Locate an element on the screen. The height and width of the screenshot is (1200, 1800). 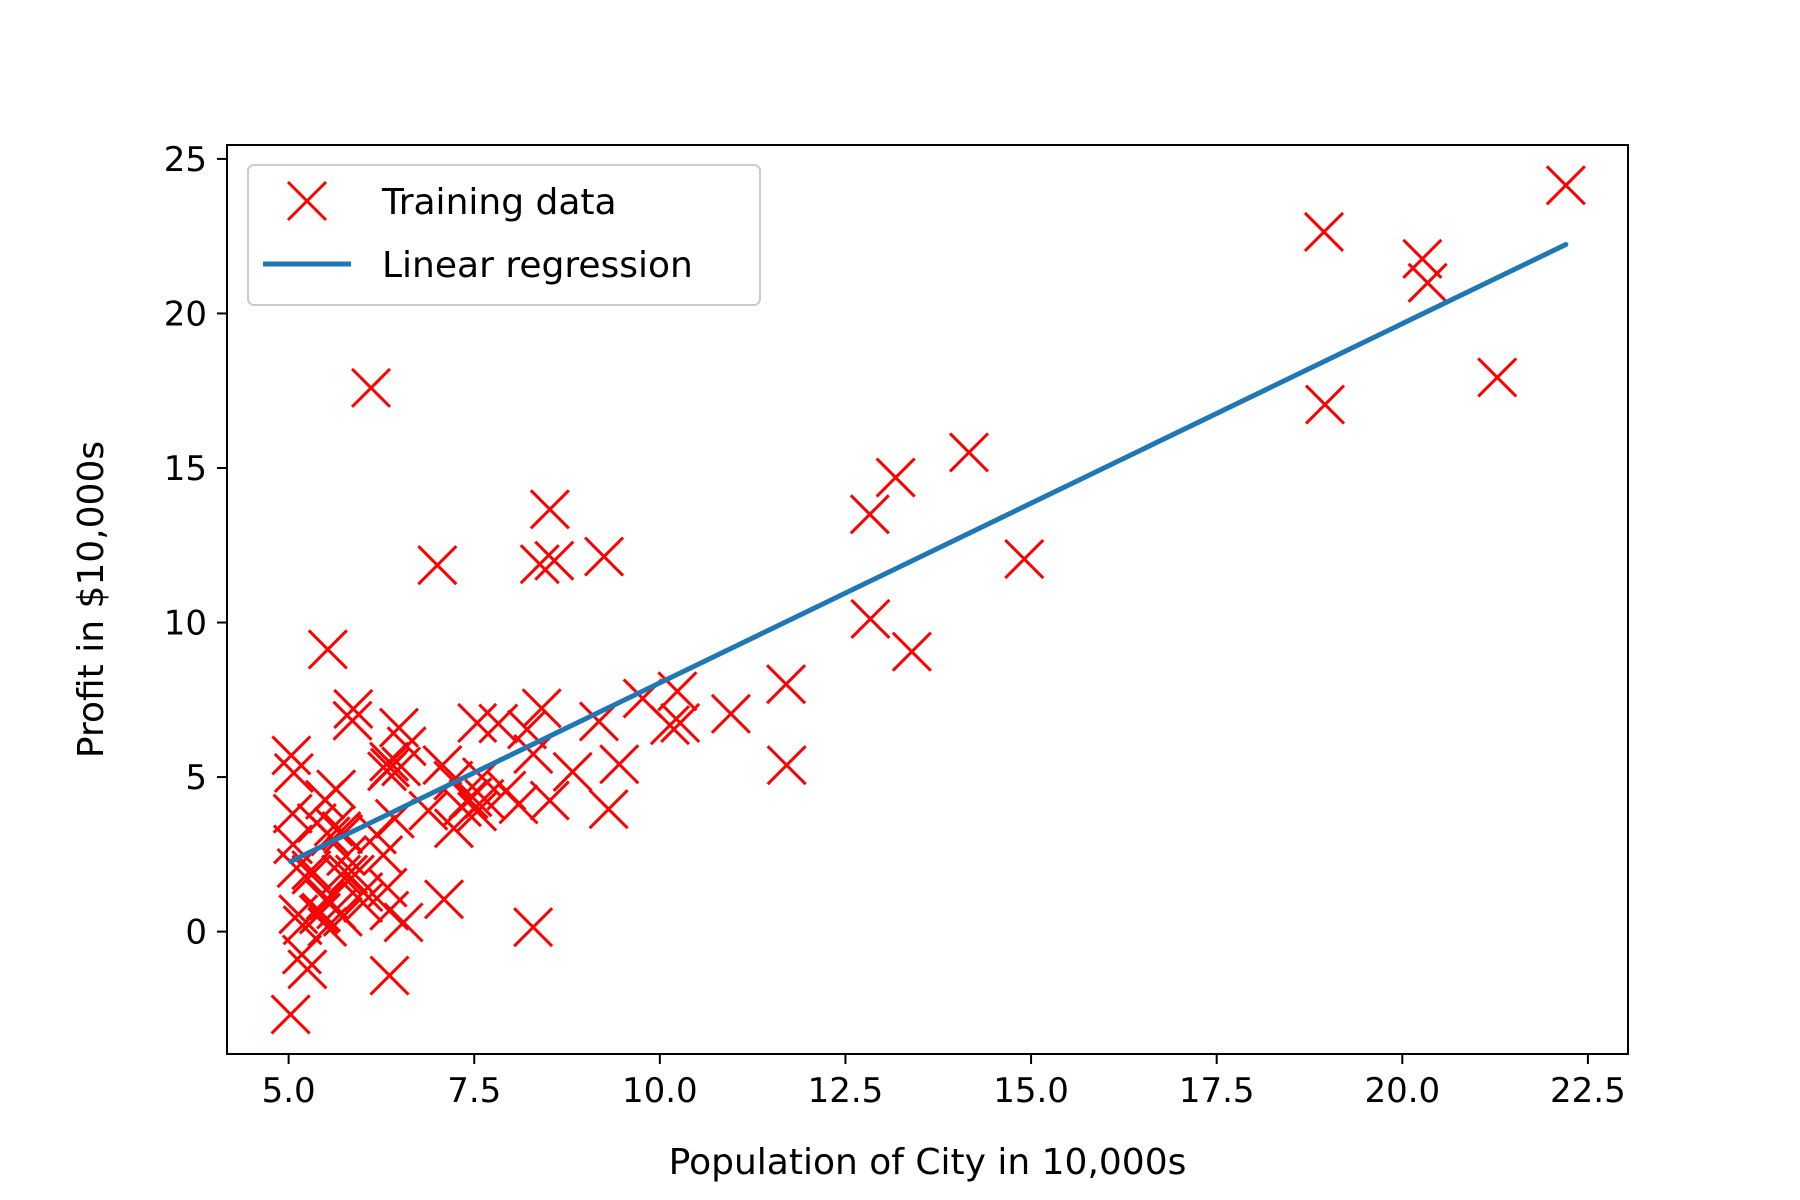
x-tick-label: 17.5 is located at coordinates (1217, 1091).